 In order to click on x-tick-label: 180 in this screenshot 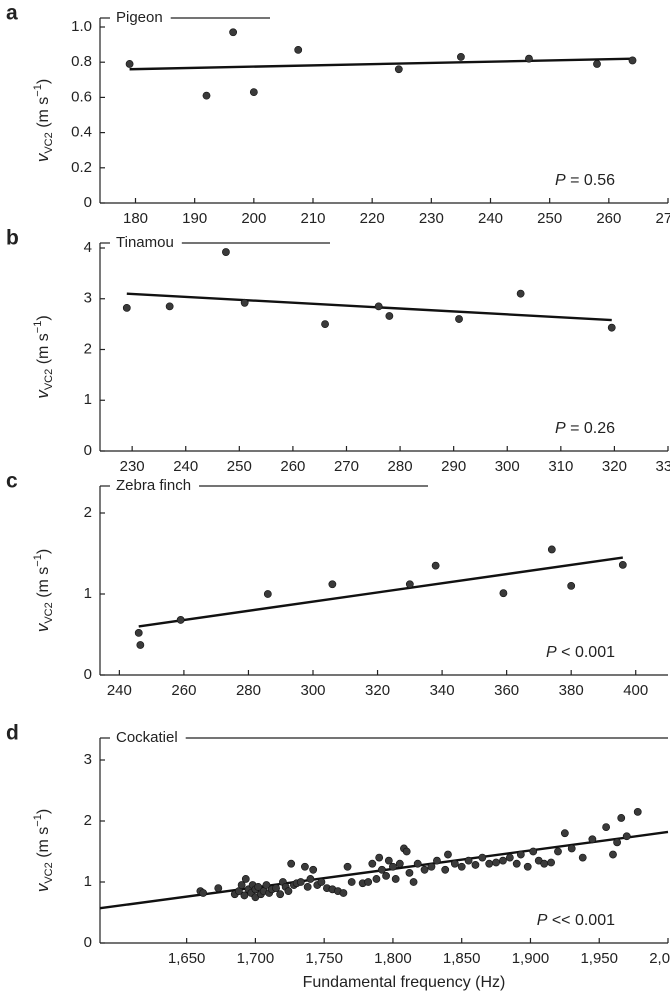, I will do `click(135, 218)`.